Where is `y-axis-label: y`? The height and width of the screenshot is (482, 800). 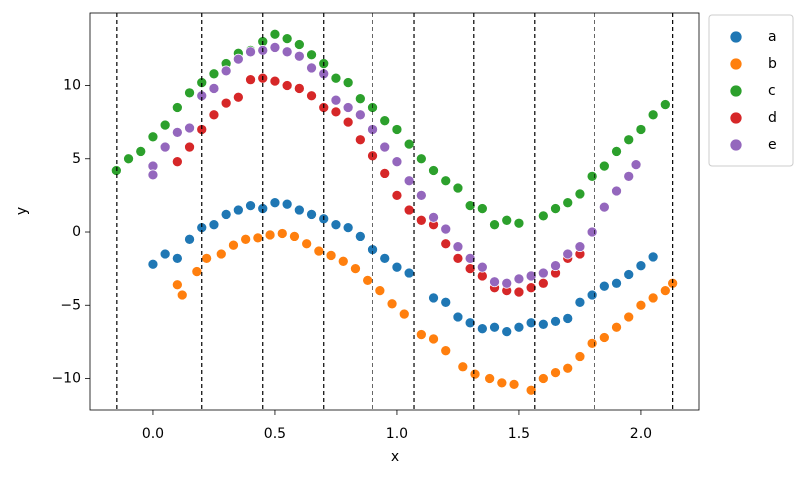
y-axis-label: y is located at coordinates (22, 211).